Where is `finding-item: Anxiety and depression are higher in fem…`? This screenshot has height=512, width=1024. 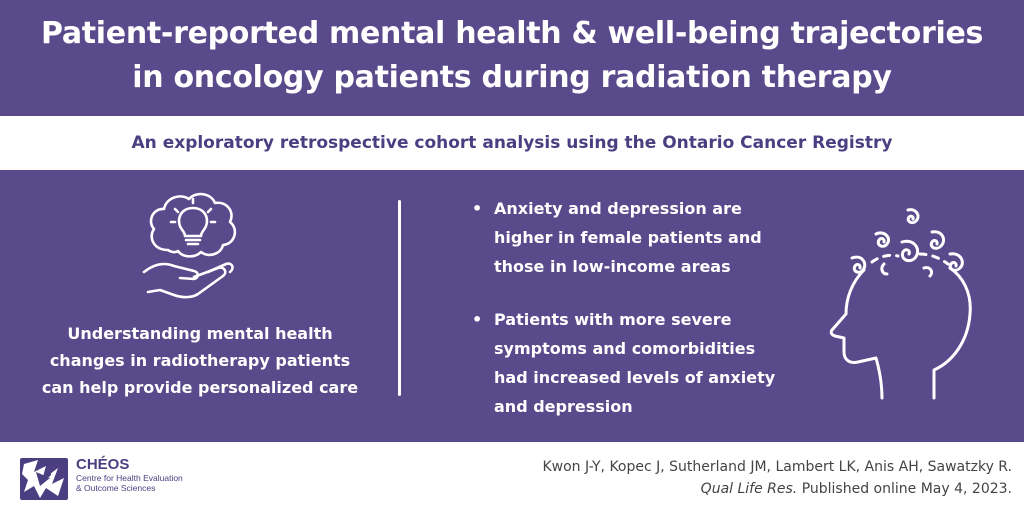 finding-item: Anxiety and depression are higher in fem… is located at coordinates (635, 237).